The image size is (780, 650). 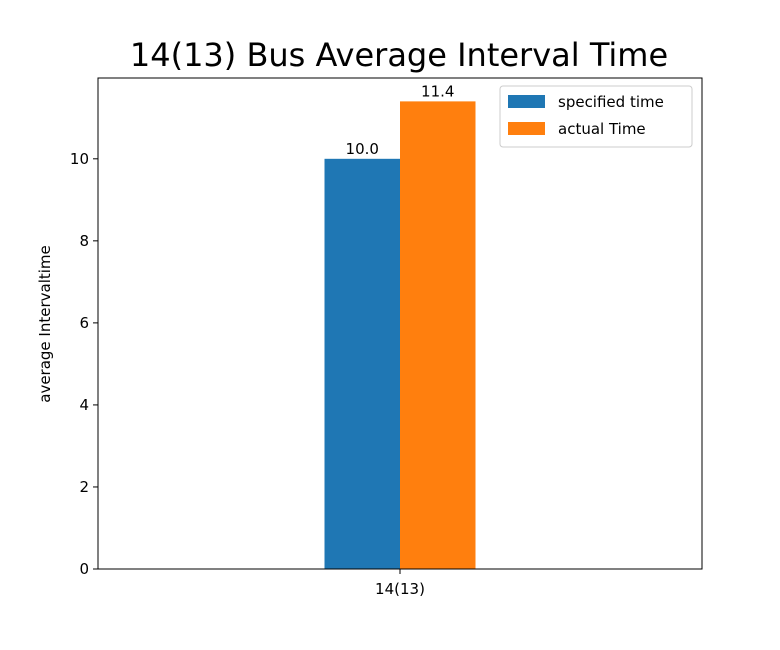 What do you see at coordinates (84, 364) in the screenshot?
I see `y-axis: 0 2 4 6 8 10` at bounding box center [84, 364].